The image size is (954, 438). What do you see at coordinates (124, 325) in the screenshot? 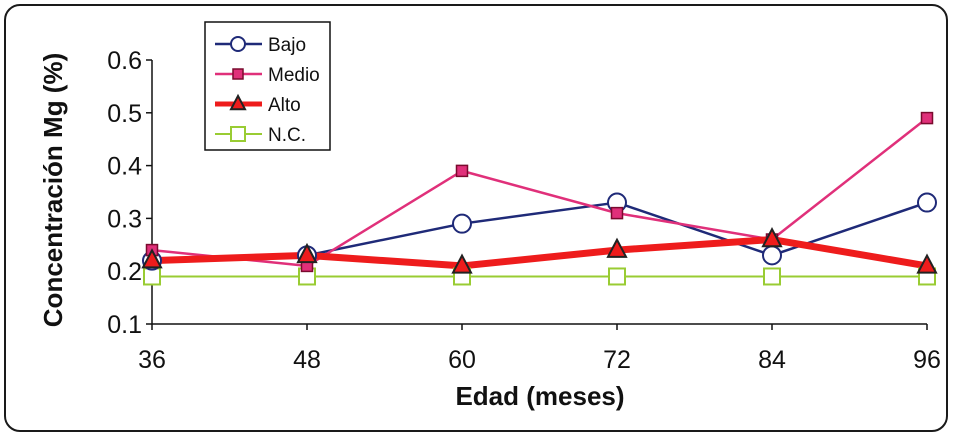
I see `y-tick-label: 0.1` at bounding box center [124, 325].